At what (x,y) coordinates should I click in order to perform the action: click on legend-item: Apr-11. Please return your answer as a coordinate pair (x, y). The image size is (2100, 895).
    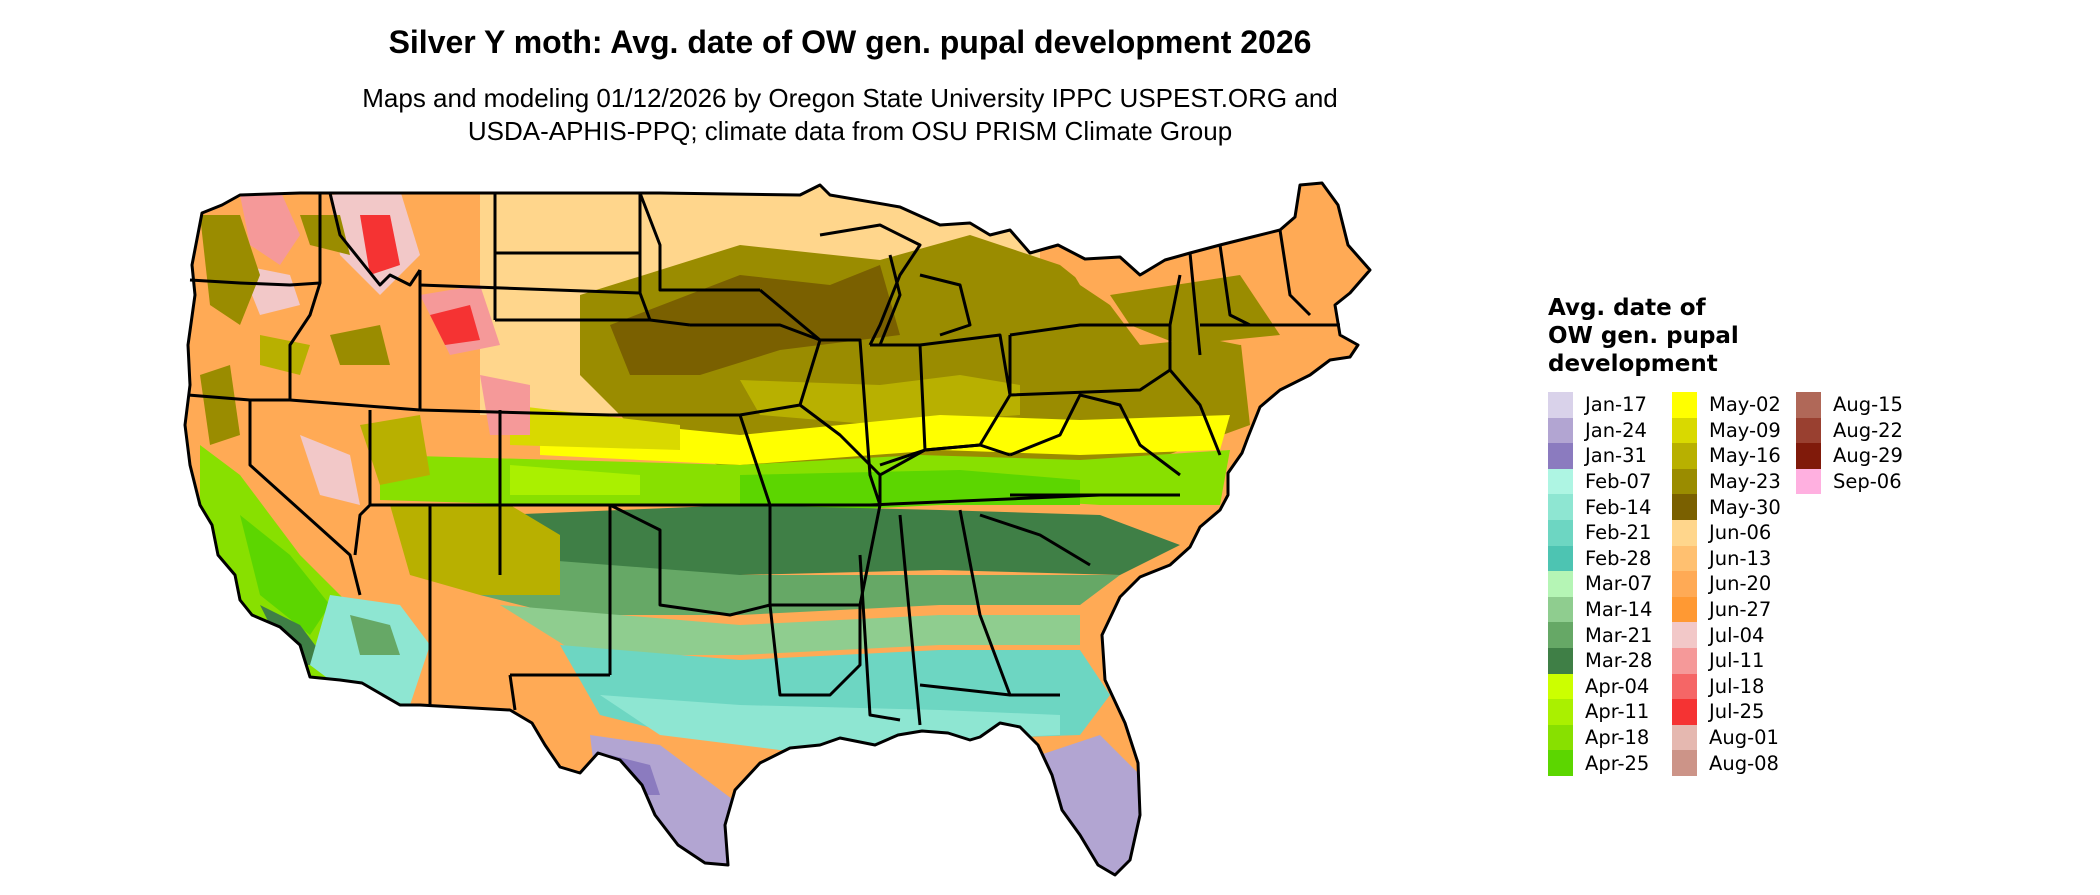
    Looking at the image, I should click on (1610, 712).